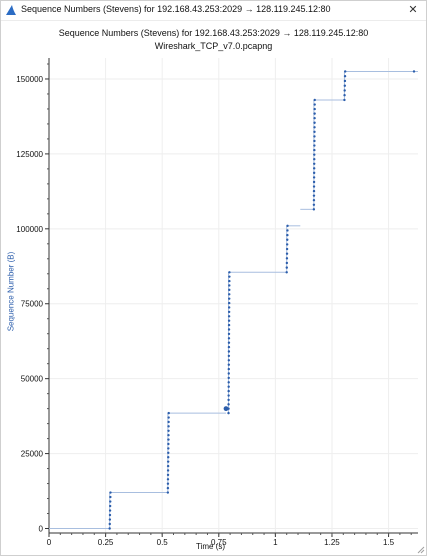 The image size is (427, 556). Describe the element at coordinates (213, 46) in the screenshot. I see `plot-subtitle: Wireshark_TCP_v7.0.pcapng` at that location.